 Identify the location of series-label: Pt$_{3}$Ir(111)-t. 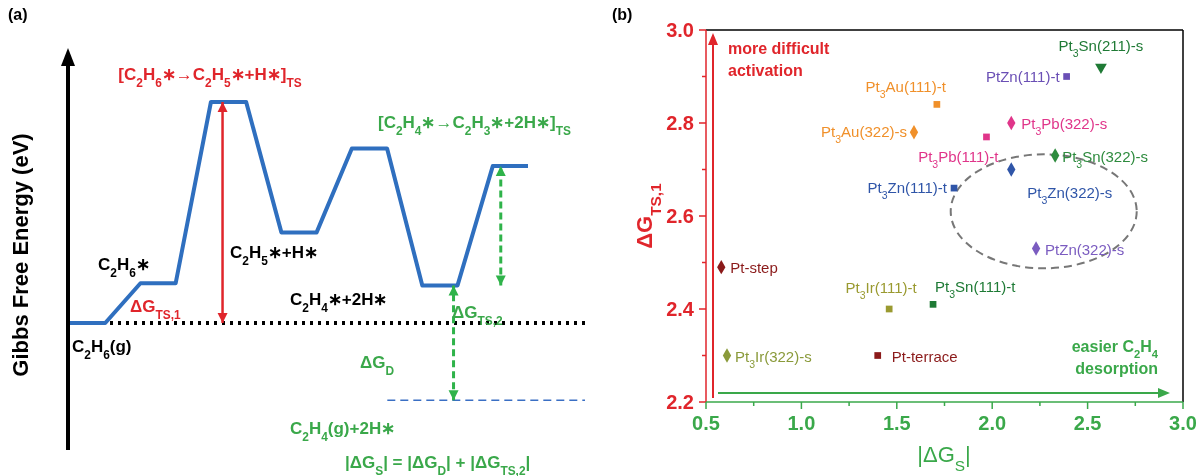
(881, 290).